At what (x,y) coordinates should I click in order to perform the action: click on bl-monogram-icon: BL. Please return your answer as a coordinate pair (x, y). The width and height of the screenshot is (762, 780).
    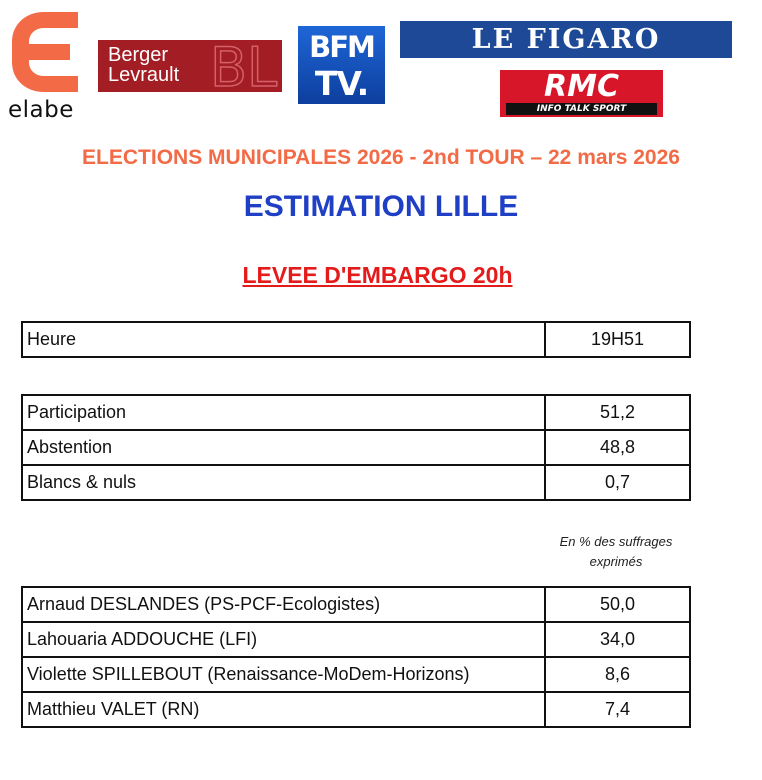
    Looking at the image, I should click on (243, 66).